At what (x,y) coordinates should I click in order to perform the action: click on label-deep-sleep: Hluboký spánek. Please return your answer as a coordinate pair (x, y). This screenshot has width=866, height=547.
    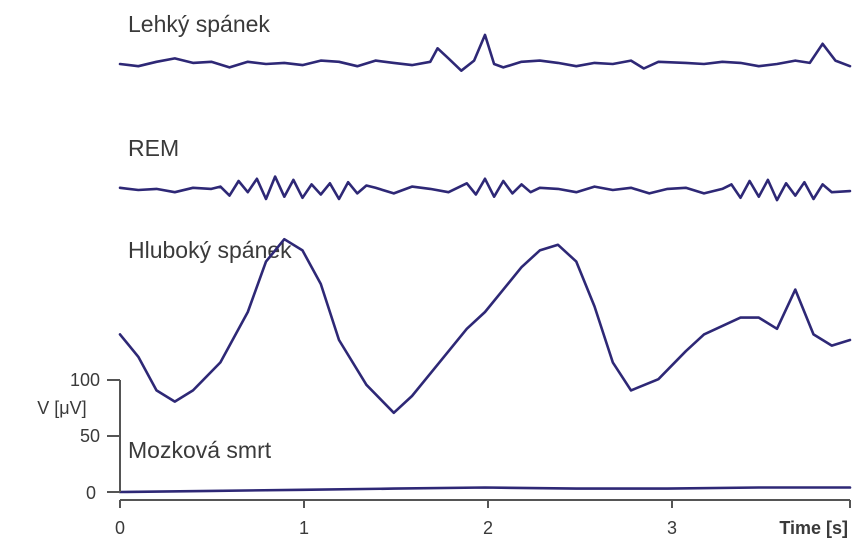
    Looking at the image, I should click on (210, 250).